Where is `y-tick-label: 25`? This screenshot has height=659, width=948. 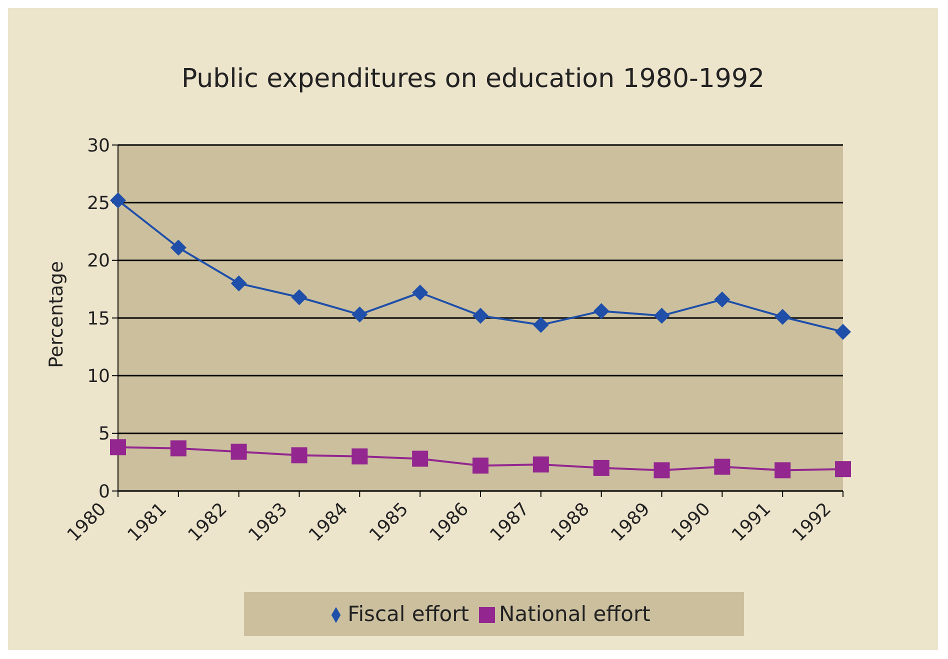
y-tick-label: 25 is located at coordinates (98, 203).